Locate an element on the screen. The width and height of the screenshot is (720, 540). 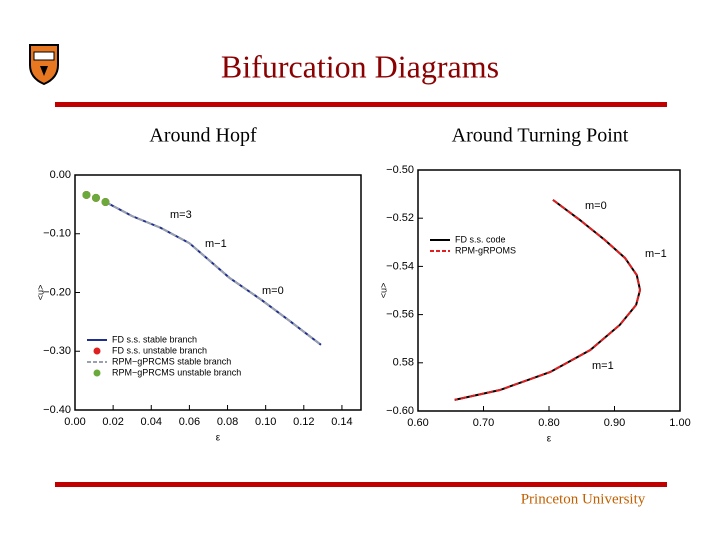
y-tick-label: −0.30 is located at coordinates (57, 351).